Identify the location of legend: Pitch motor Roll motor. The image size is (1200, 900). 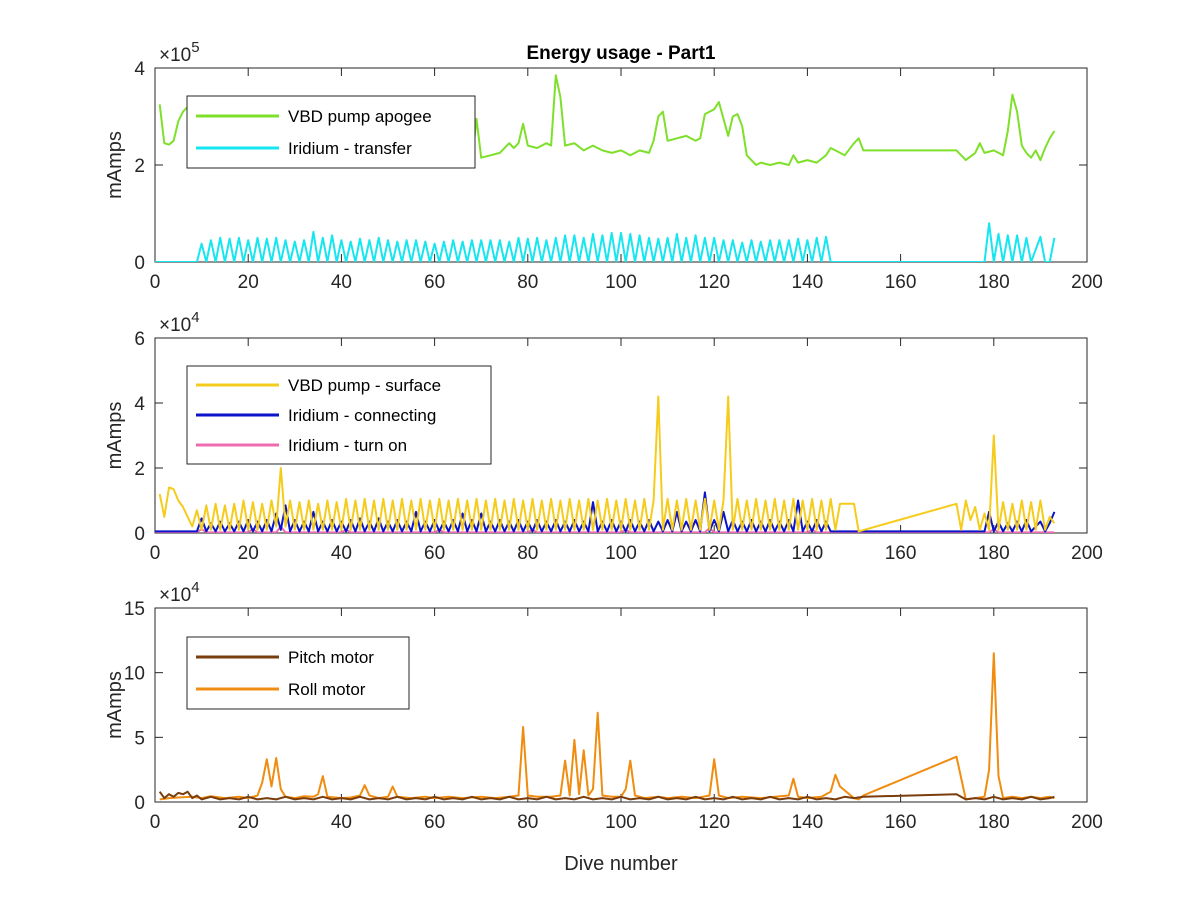
(298, 673).